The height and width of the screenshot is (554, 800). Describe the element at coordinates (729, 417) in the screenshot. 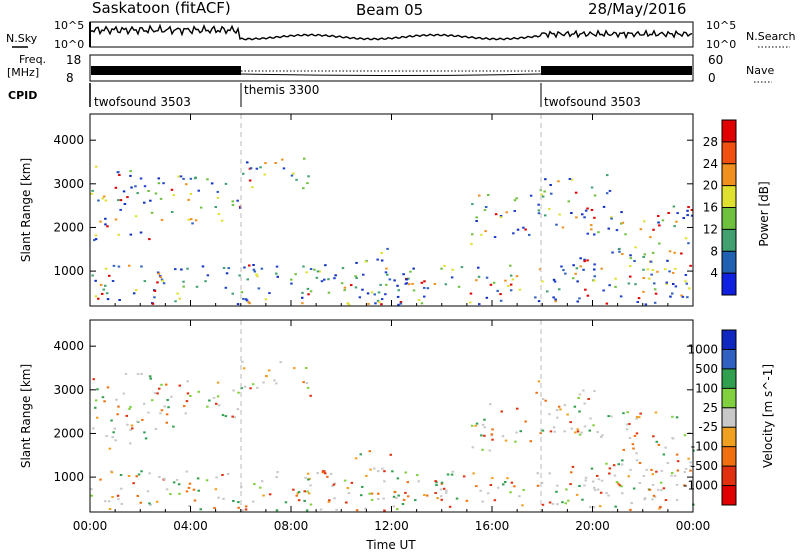

I see `velocity-colorbar-swatch` at that location.